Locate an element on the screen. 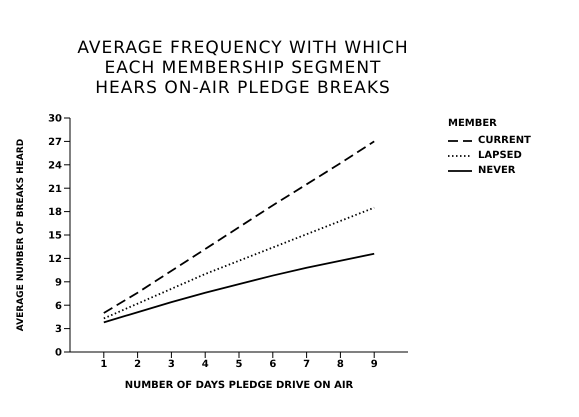  y-tick-label: 12 is located at coordinates (55, 259).